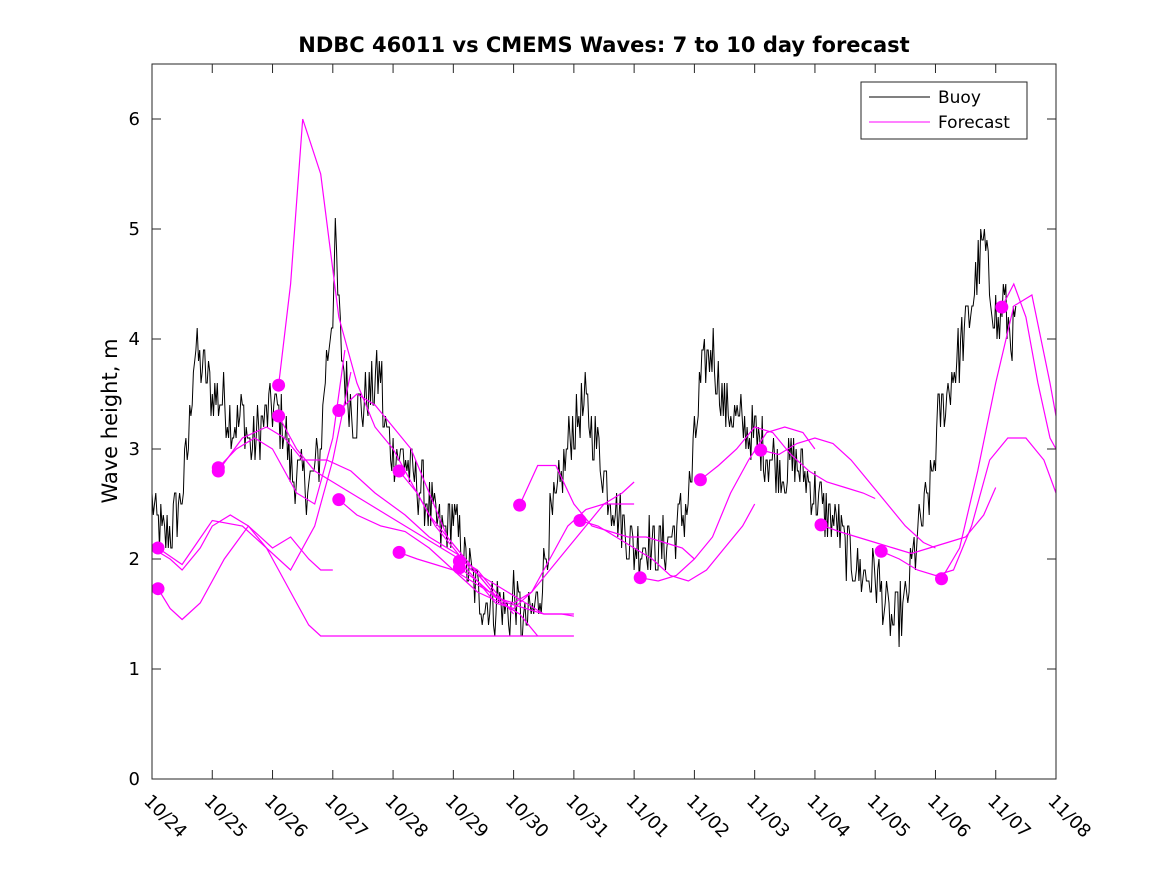 Image resolution: width=1167 pixels, height=875 pixels. What do you see at coordinates (134, 559) in the screenshot?
I see `y-tick-label: 2` at bounding box center [134, 559].